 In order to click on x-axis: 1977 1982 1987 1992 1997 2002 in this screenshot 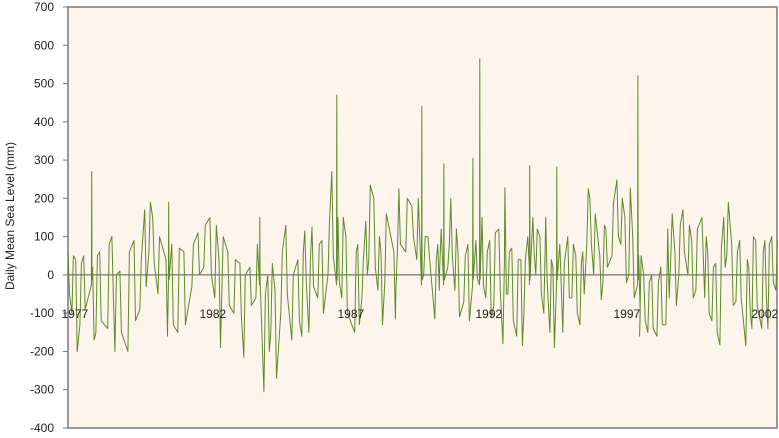, I will do `click(420, 314)`.